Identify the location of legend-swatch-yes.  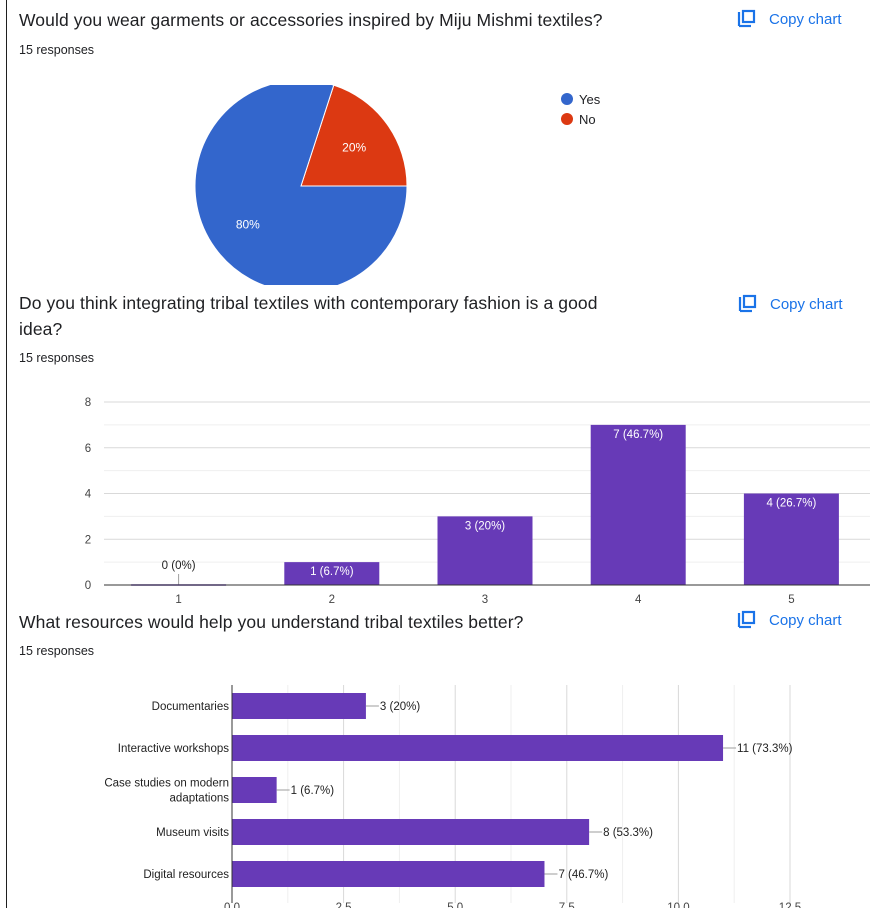
(567, 99).